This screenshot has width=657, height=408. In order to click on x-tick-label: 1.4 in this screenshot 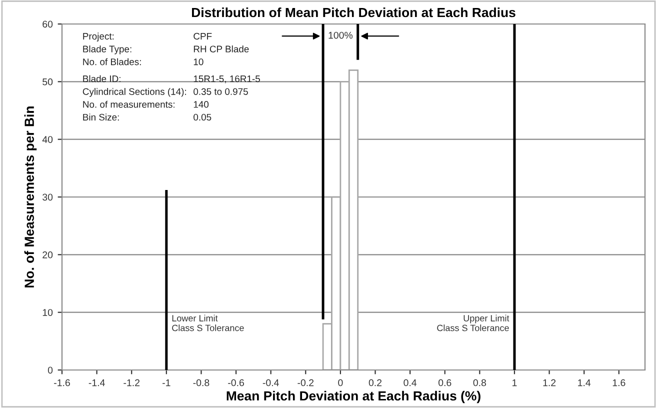, I will do `click(584, 382)`.